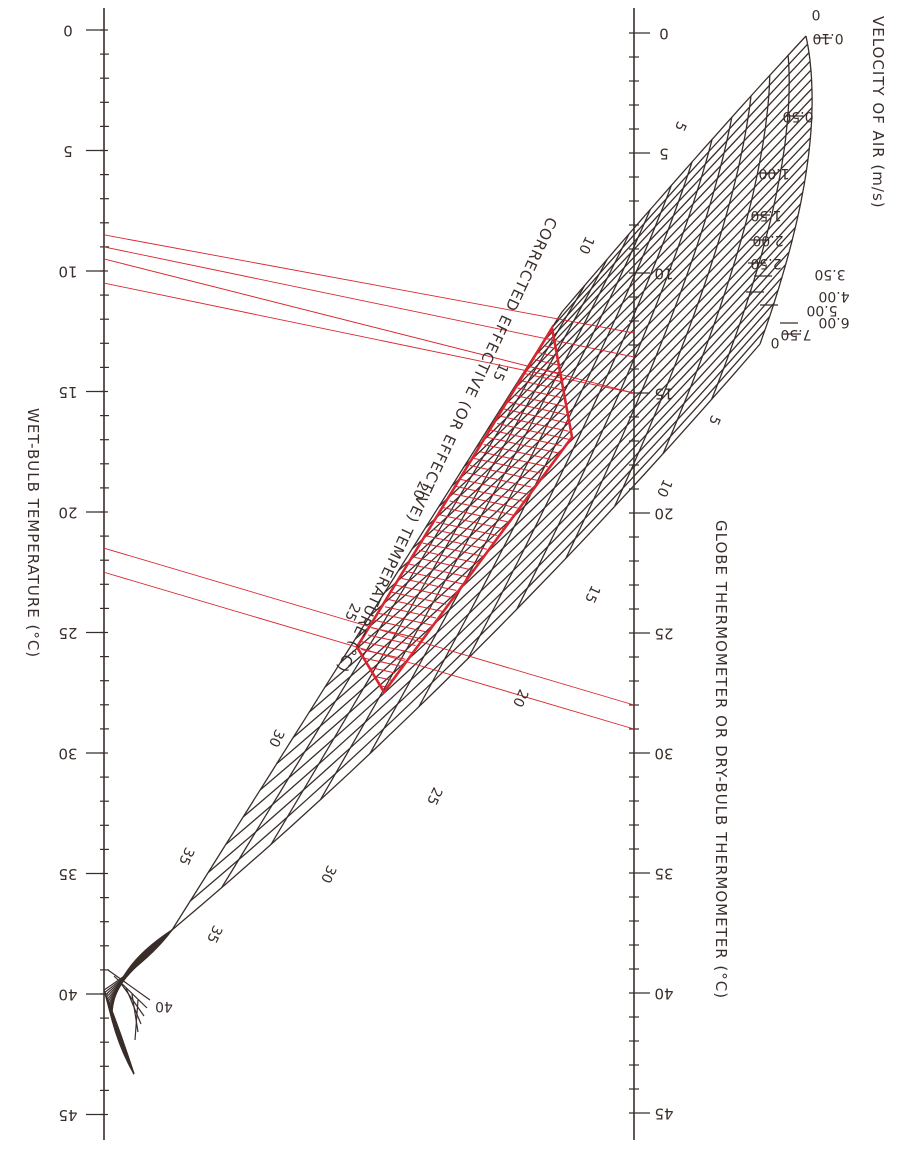 This screenshot has height=1152, width=904. Describe the element at coordinates (434, 796) in the screenshot. I see `et-lower-label: 25` at that location.